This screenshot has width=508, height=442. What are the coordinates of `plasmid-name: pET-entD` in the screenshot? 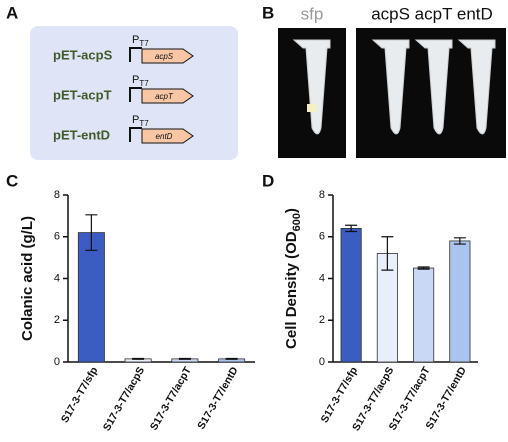 It's located at (81, 134).